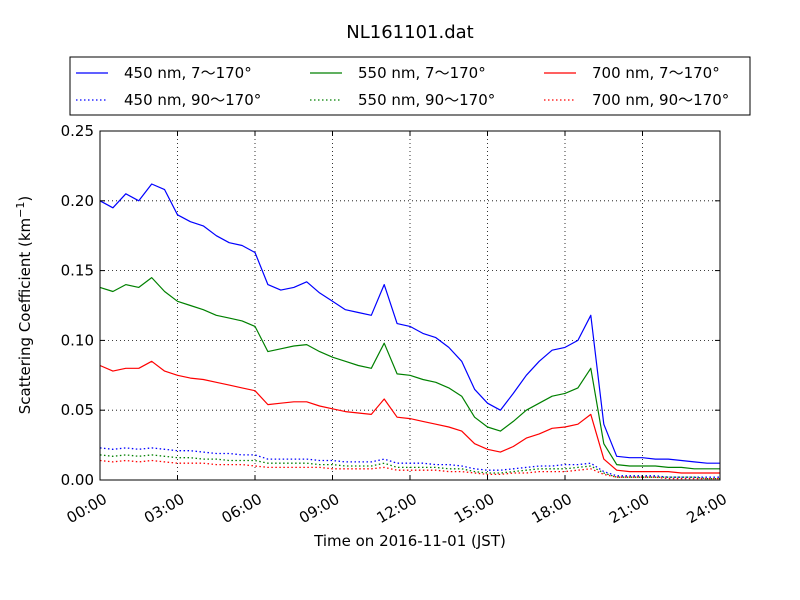 This screenshot has height=600, width=800. What do you see at coordinates (77, 340) in the screenshot?
I see `y-tick-label: 0.10` at bounding box center [77, 340].